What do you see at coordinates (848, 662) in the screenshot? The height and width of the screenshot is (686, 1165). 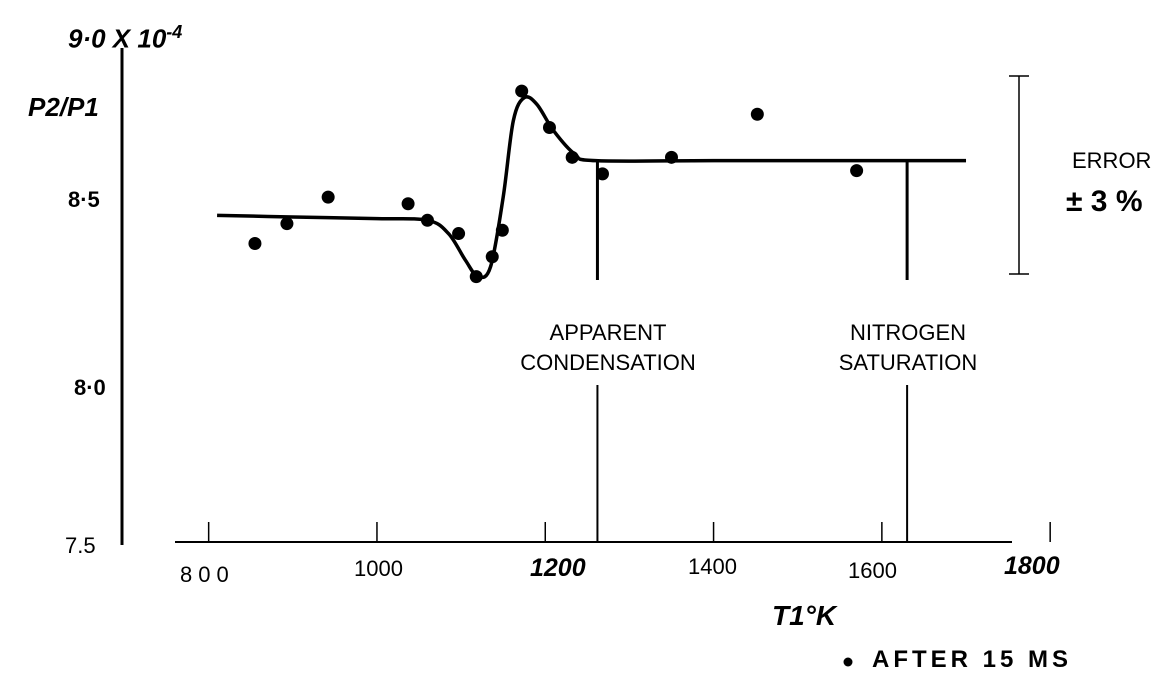 I see `legend-marker` at bounding box center [848, 662].